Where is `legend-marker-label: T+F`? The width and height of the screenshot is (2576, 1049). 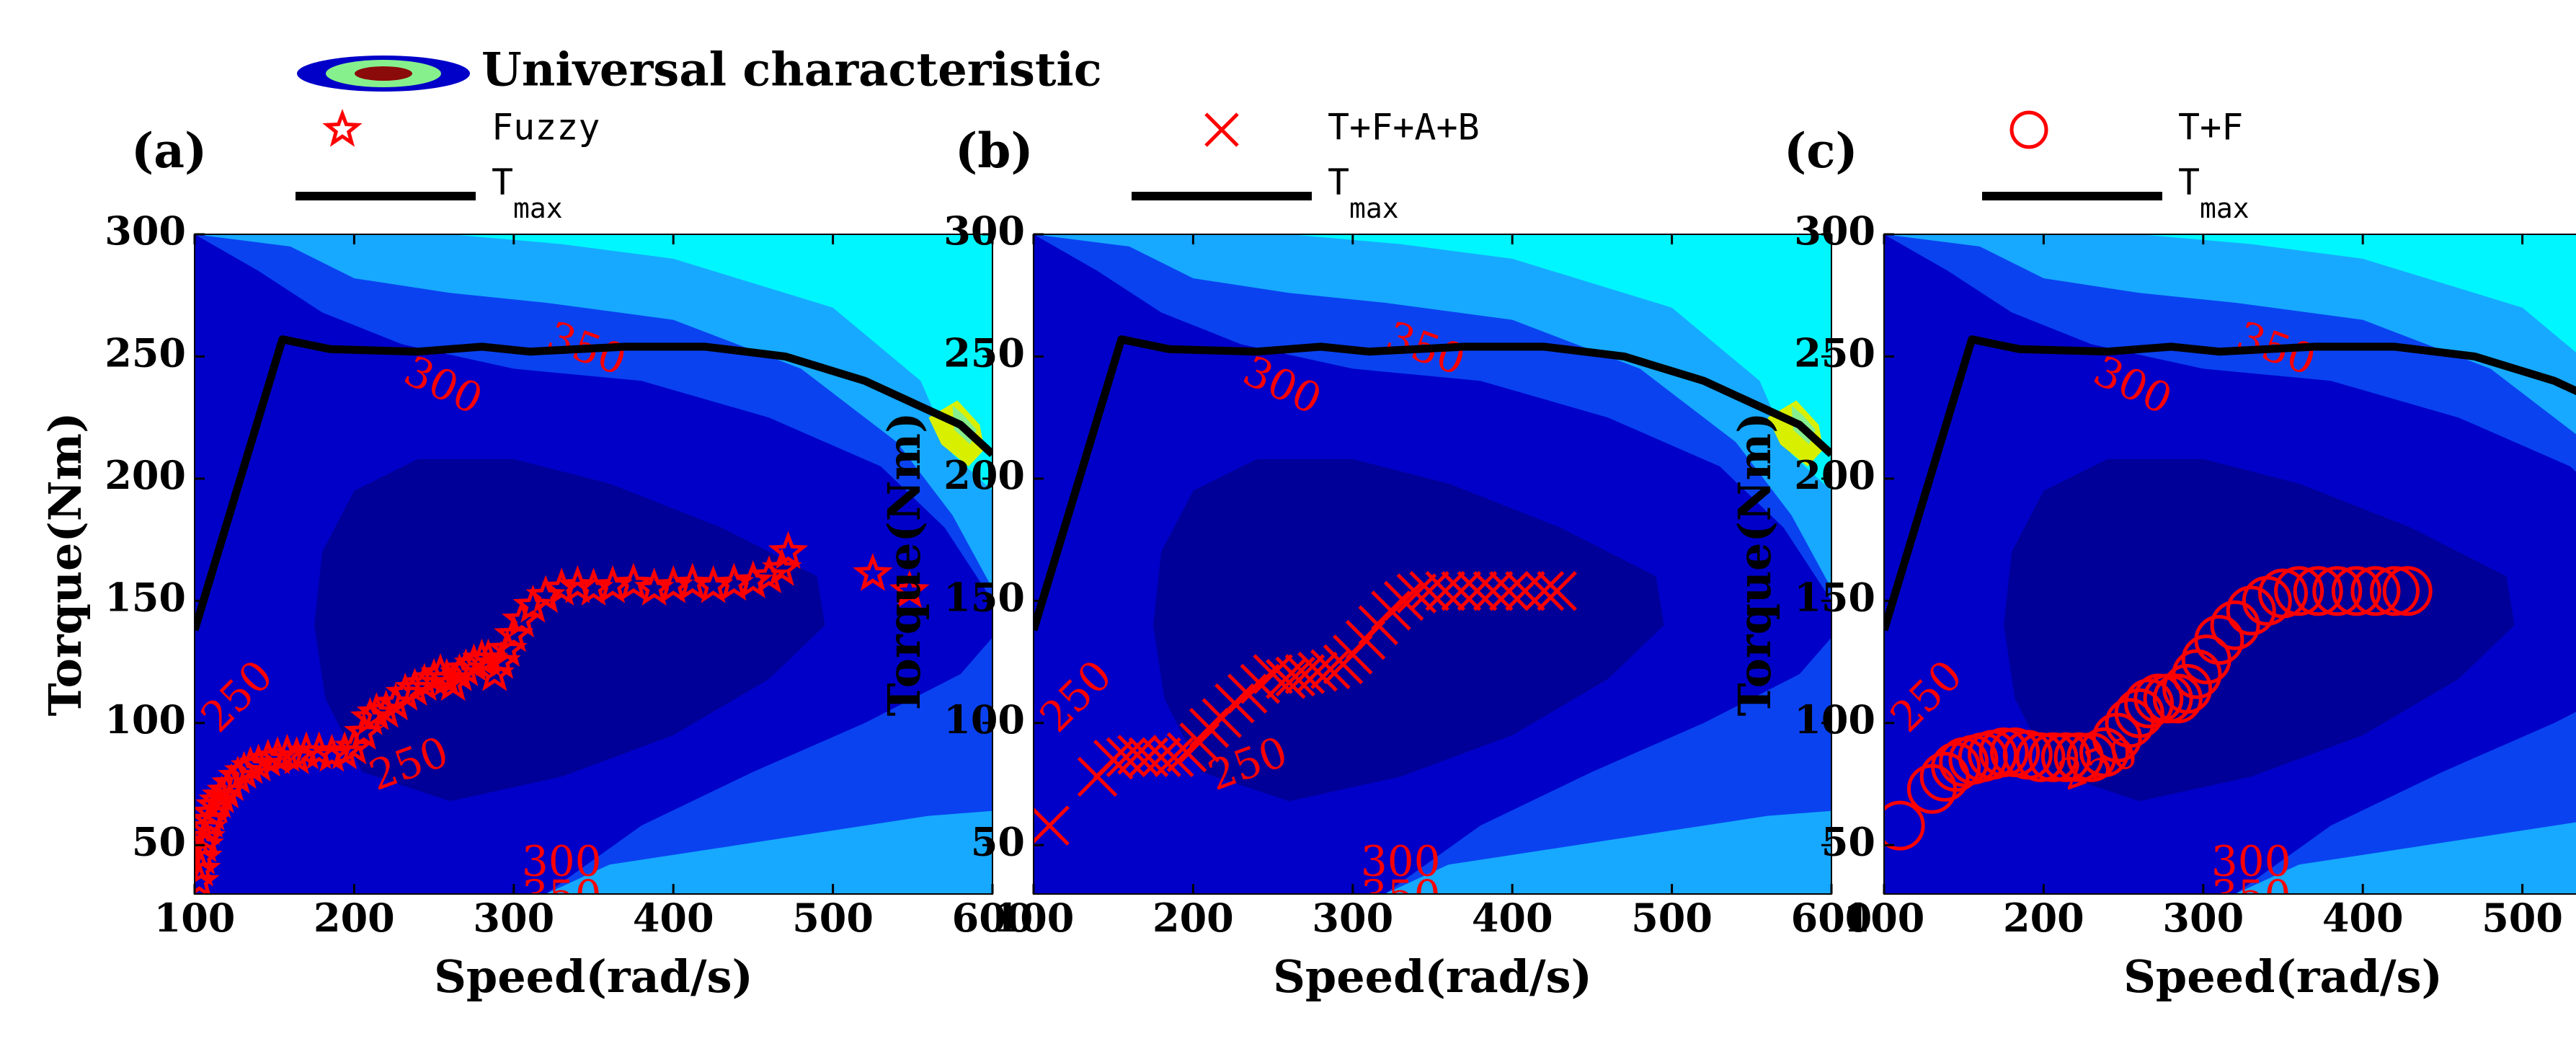 legend-marker-label: T+F is located at coordinates (2210, 128).